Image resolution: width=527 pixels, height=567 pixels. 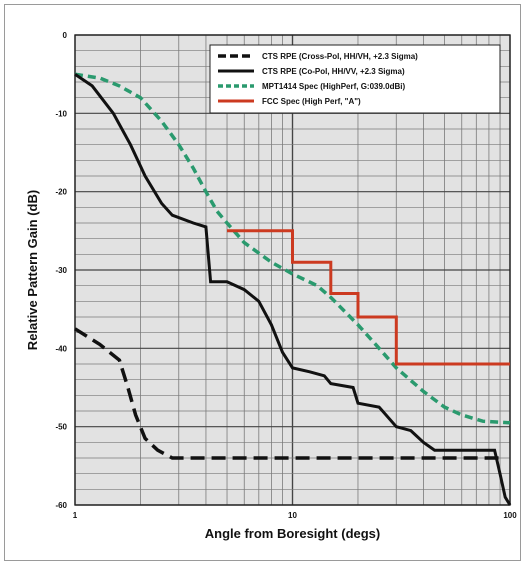 What do you see at coordinates (75, 515) in the screenshot?
I see `x-tick-label: 1` at bounding box center [75, 515].